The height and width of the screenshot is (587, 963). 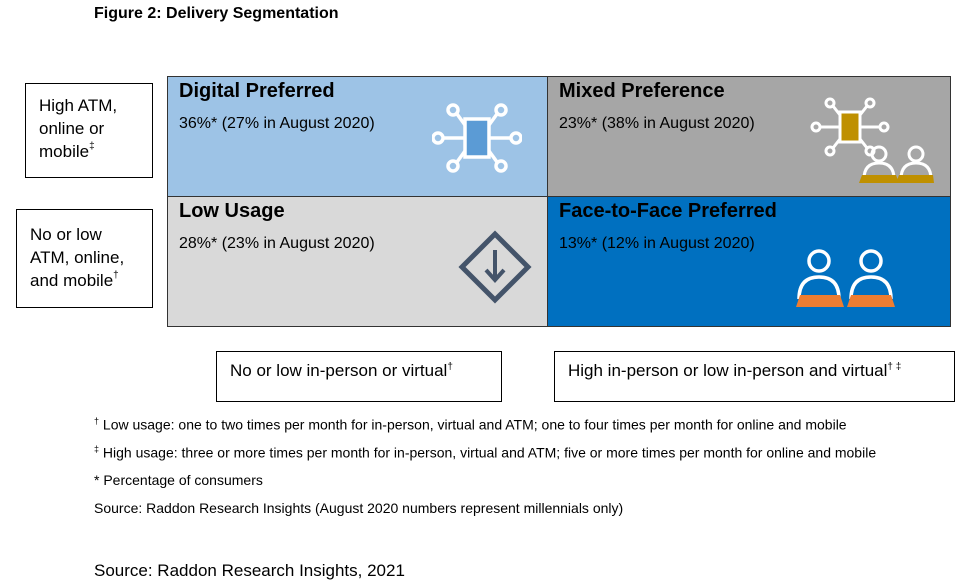 What do you see at coordinates (178, 480) in the screenshot?
I see `note-percentage: * Percentage of consumers` at bounding box center [178, 480].